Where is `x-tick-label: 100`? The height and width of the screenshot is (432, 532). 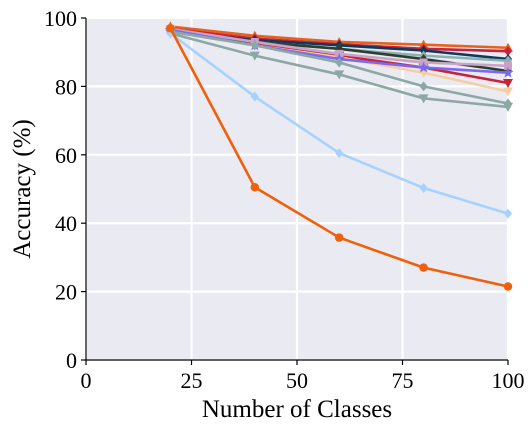 x-tick-label: 100 is located at coordinates (508, 380).